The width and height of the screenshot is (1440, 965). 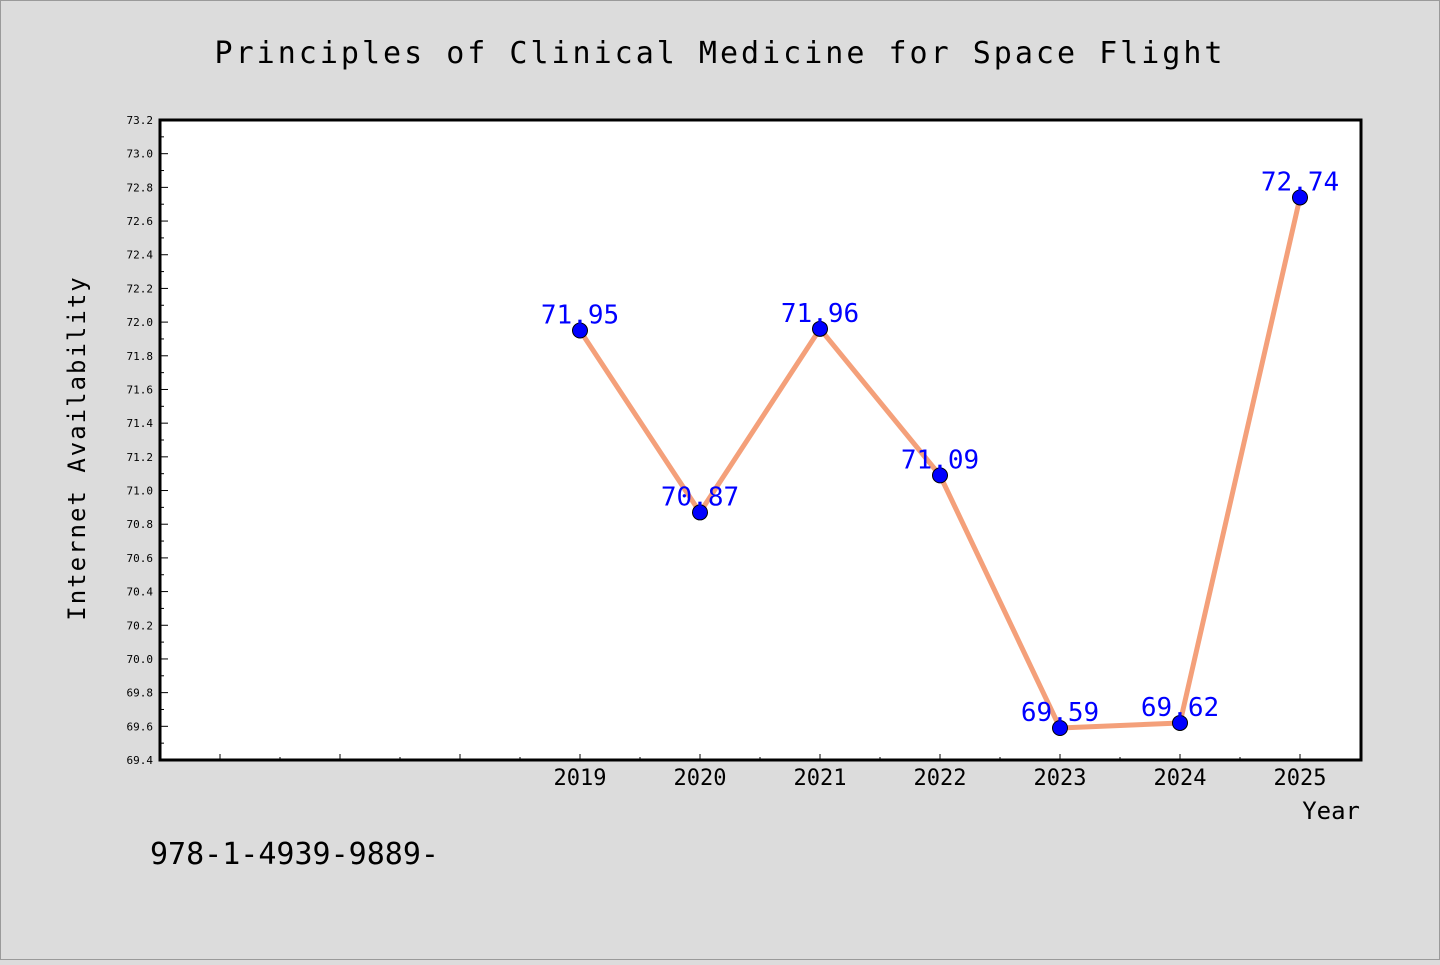 What do you see at coordinates (140, 288) in the screenshot?
I see `y-tick-label: 72.2` at bounding box center [140, 288].